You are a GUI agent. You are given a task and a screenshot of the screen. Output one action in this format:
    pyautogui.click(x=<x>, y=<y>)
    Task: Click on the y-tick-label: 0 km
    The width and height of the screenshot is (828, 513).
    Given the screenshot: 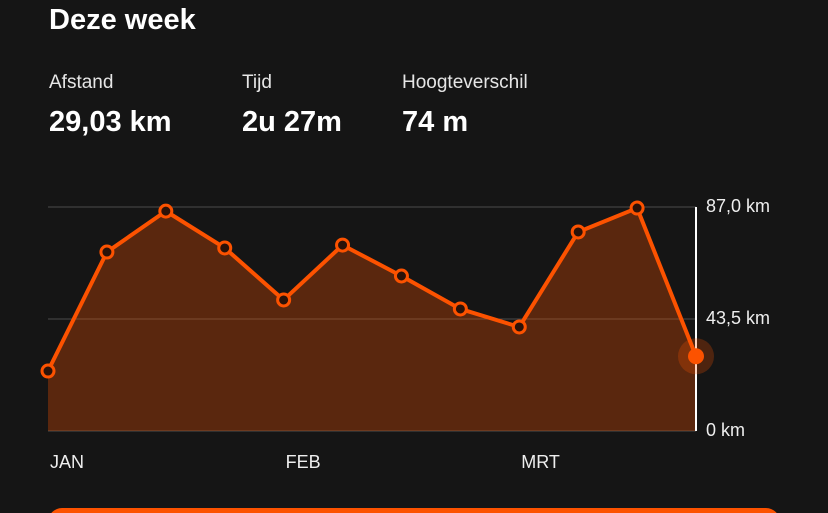 What is the action you would take?
    pyautogui.click(x=725, y=430)
    